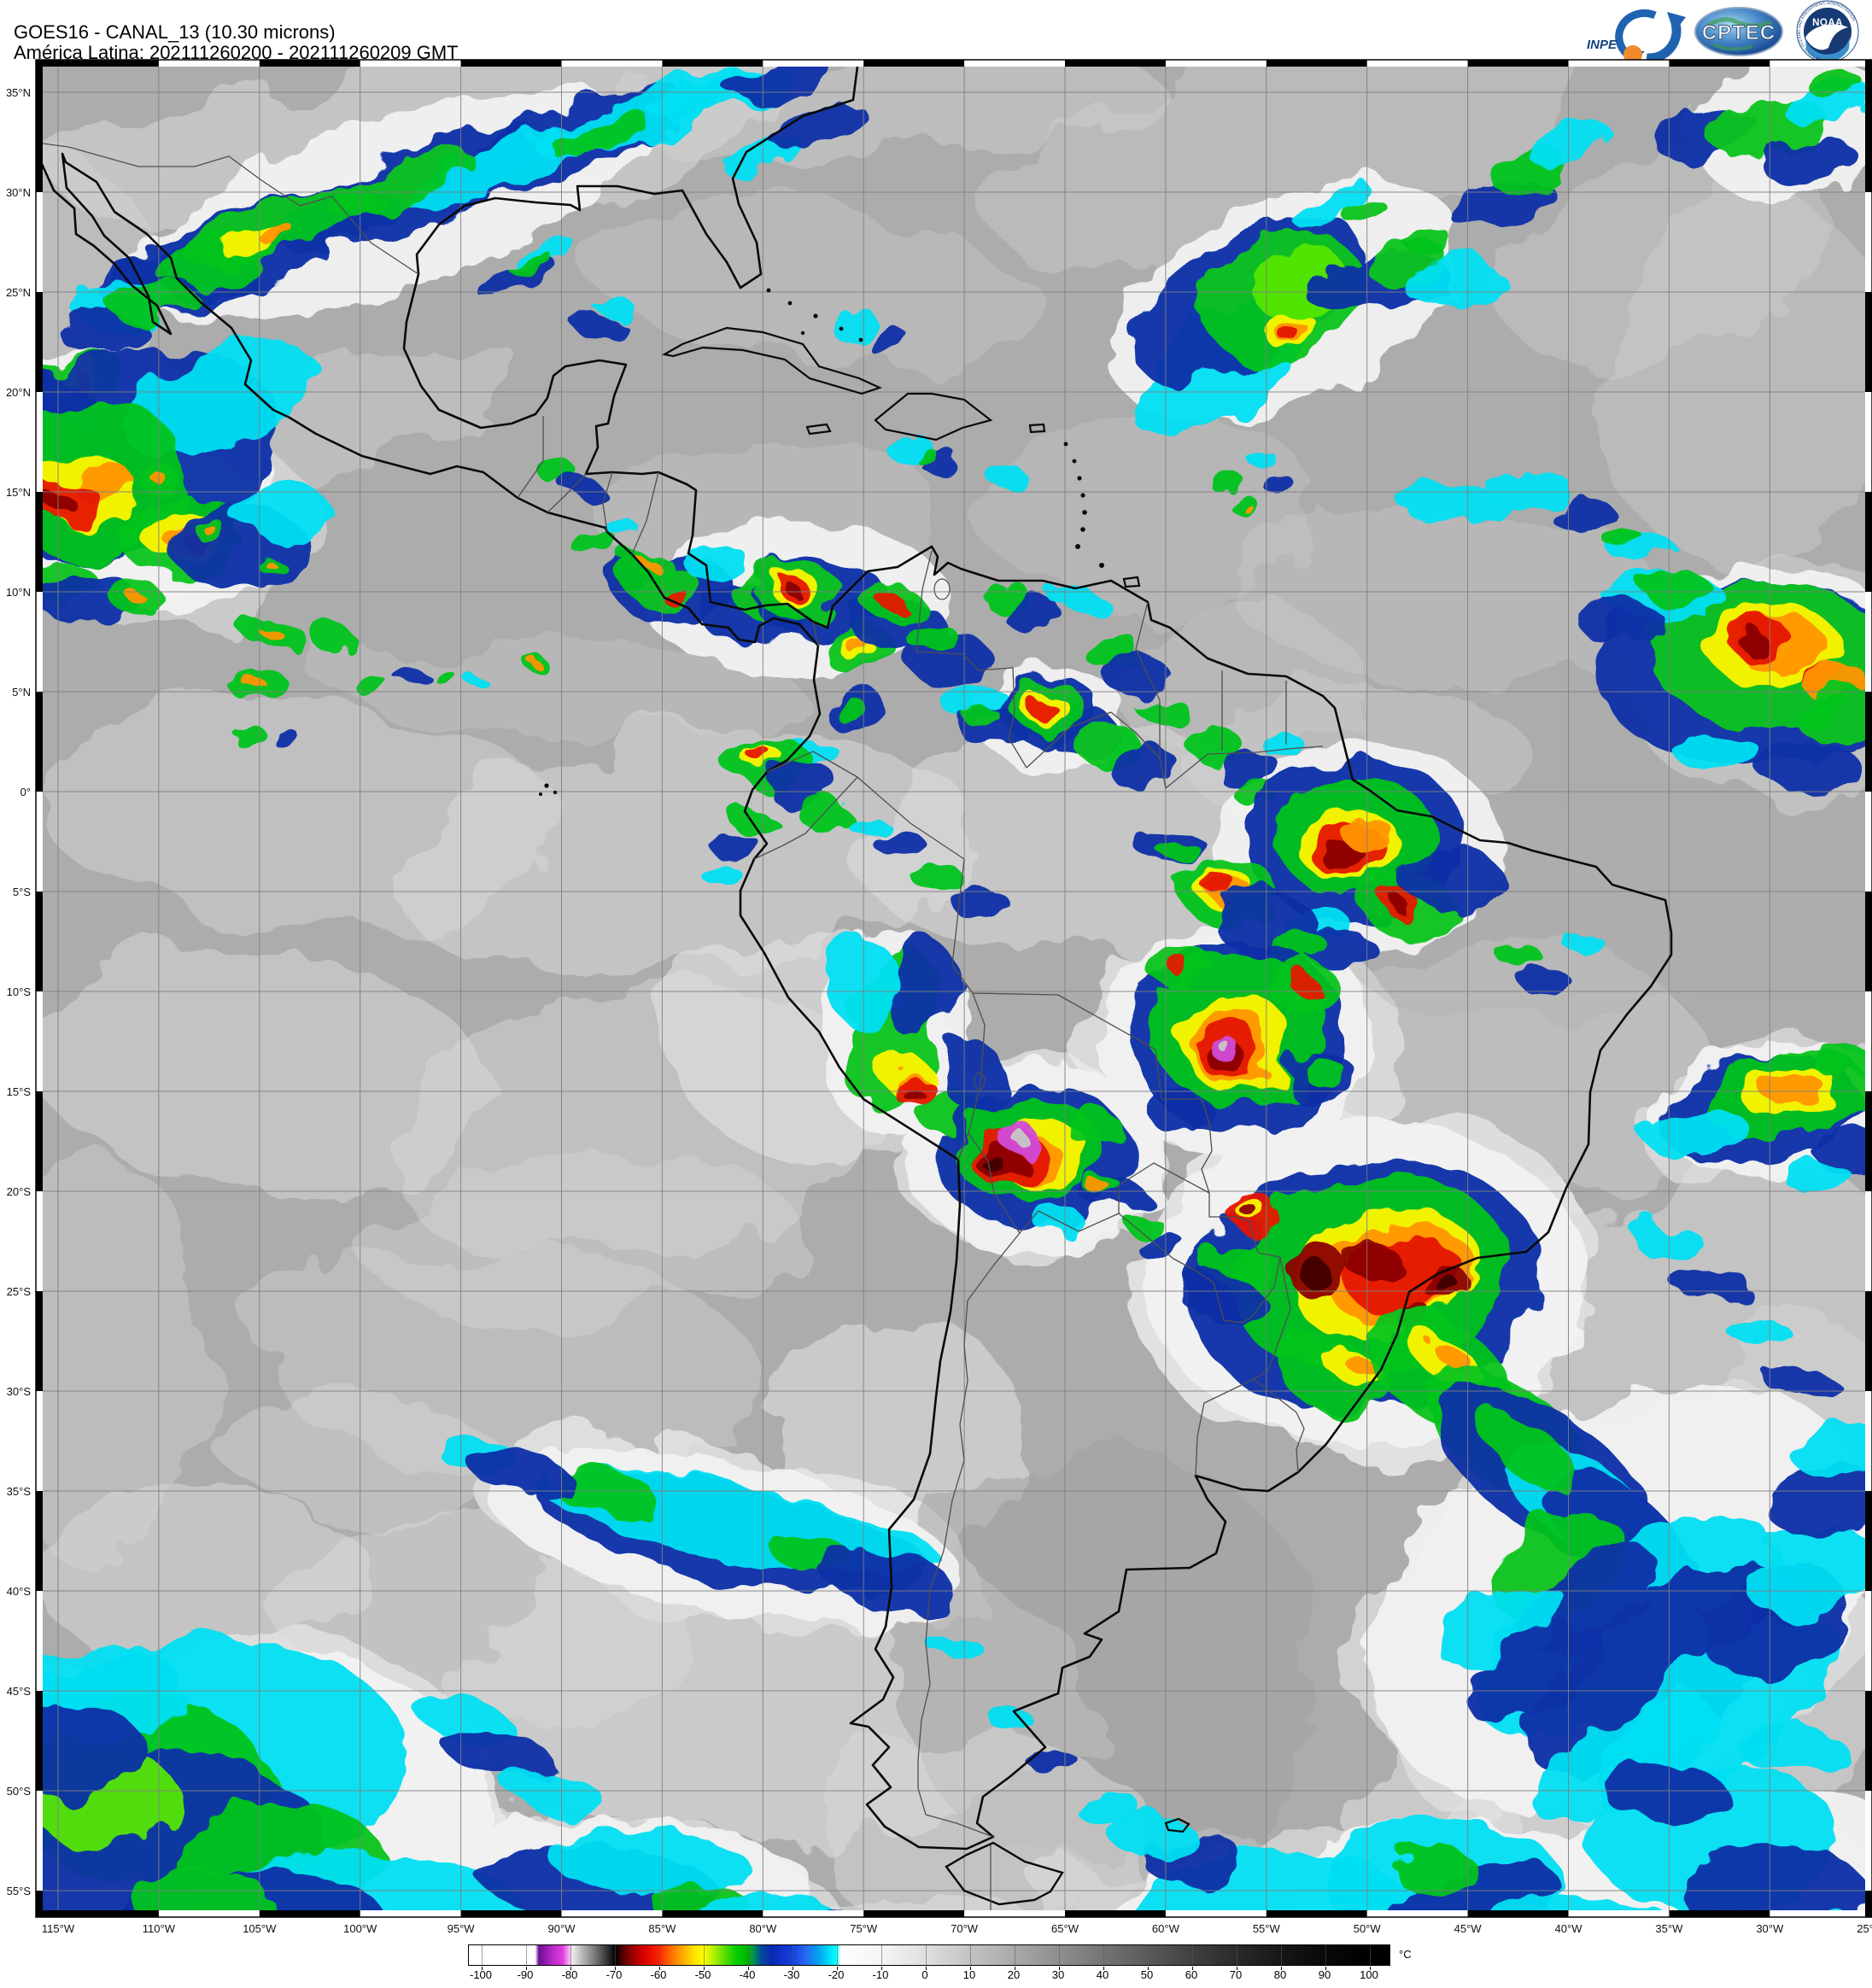 Image resolution: width=1872 pixels, height=1988 pixels. I want to click on lon-label: 40°W, so click(1569, 1928).